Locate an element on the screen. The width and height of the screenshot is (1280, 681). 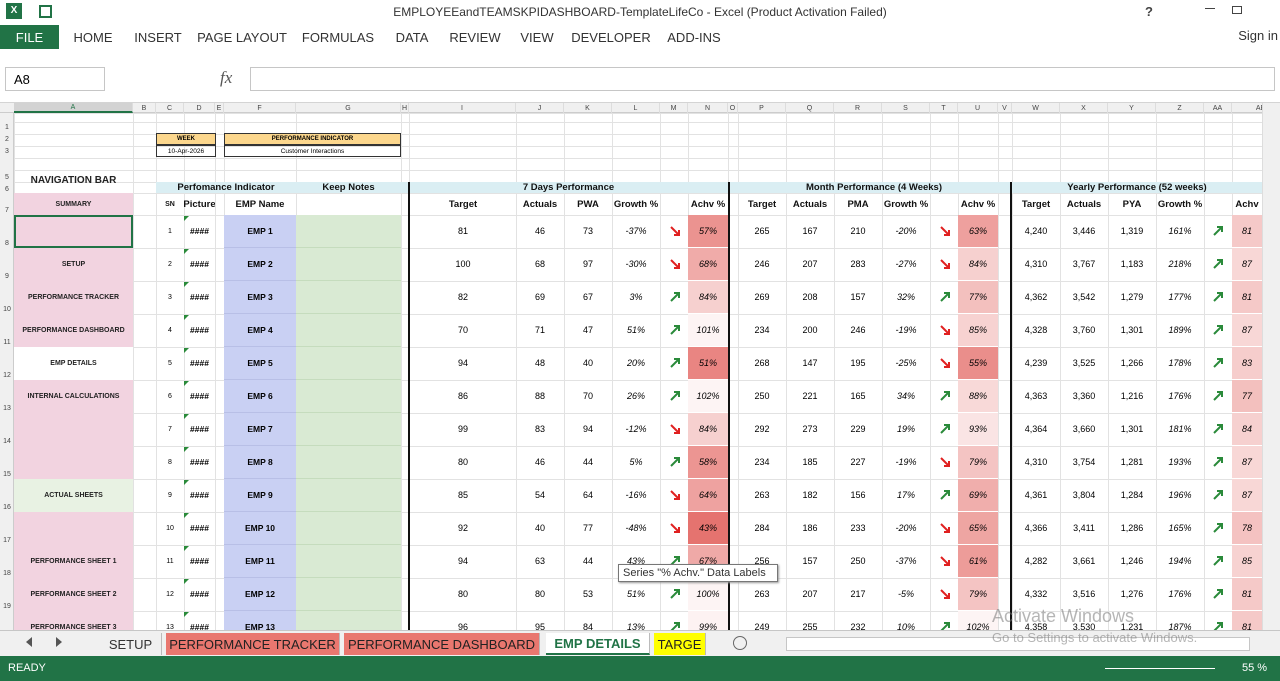
watermark-title: Activate Windows is located at coordinates (1063, 616).